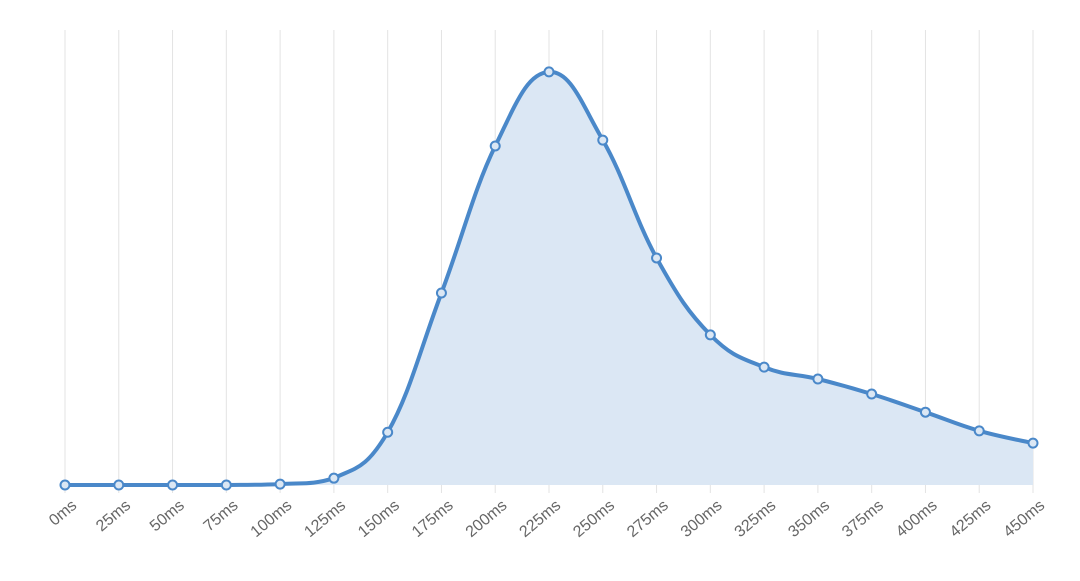 The height and width of the screenshot is (581, 1080). Describe the element at coordinates (756, 519) in the screenshot. I see `x-tick-label: 325ms` at that location.